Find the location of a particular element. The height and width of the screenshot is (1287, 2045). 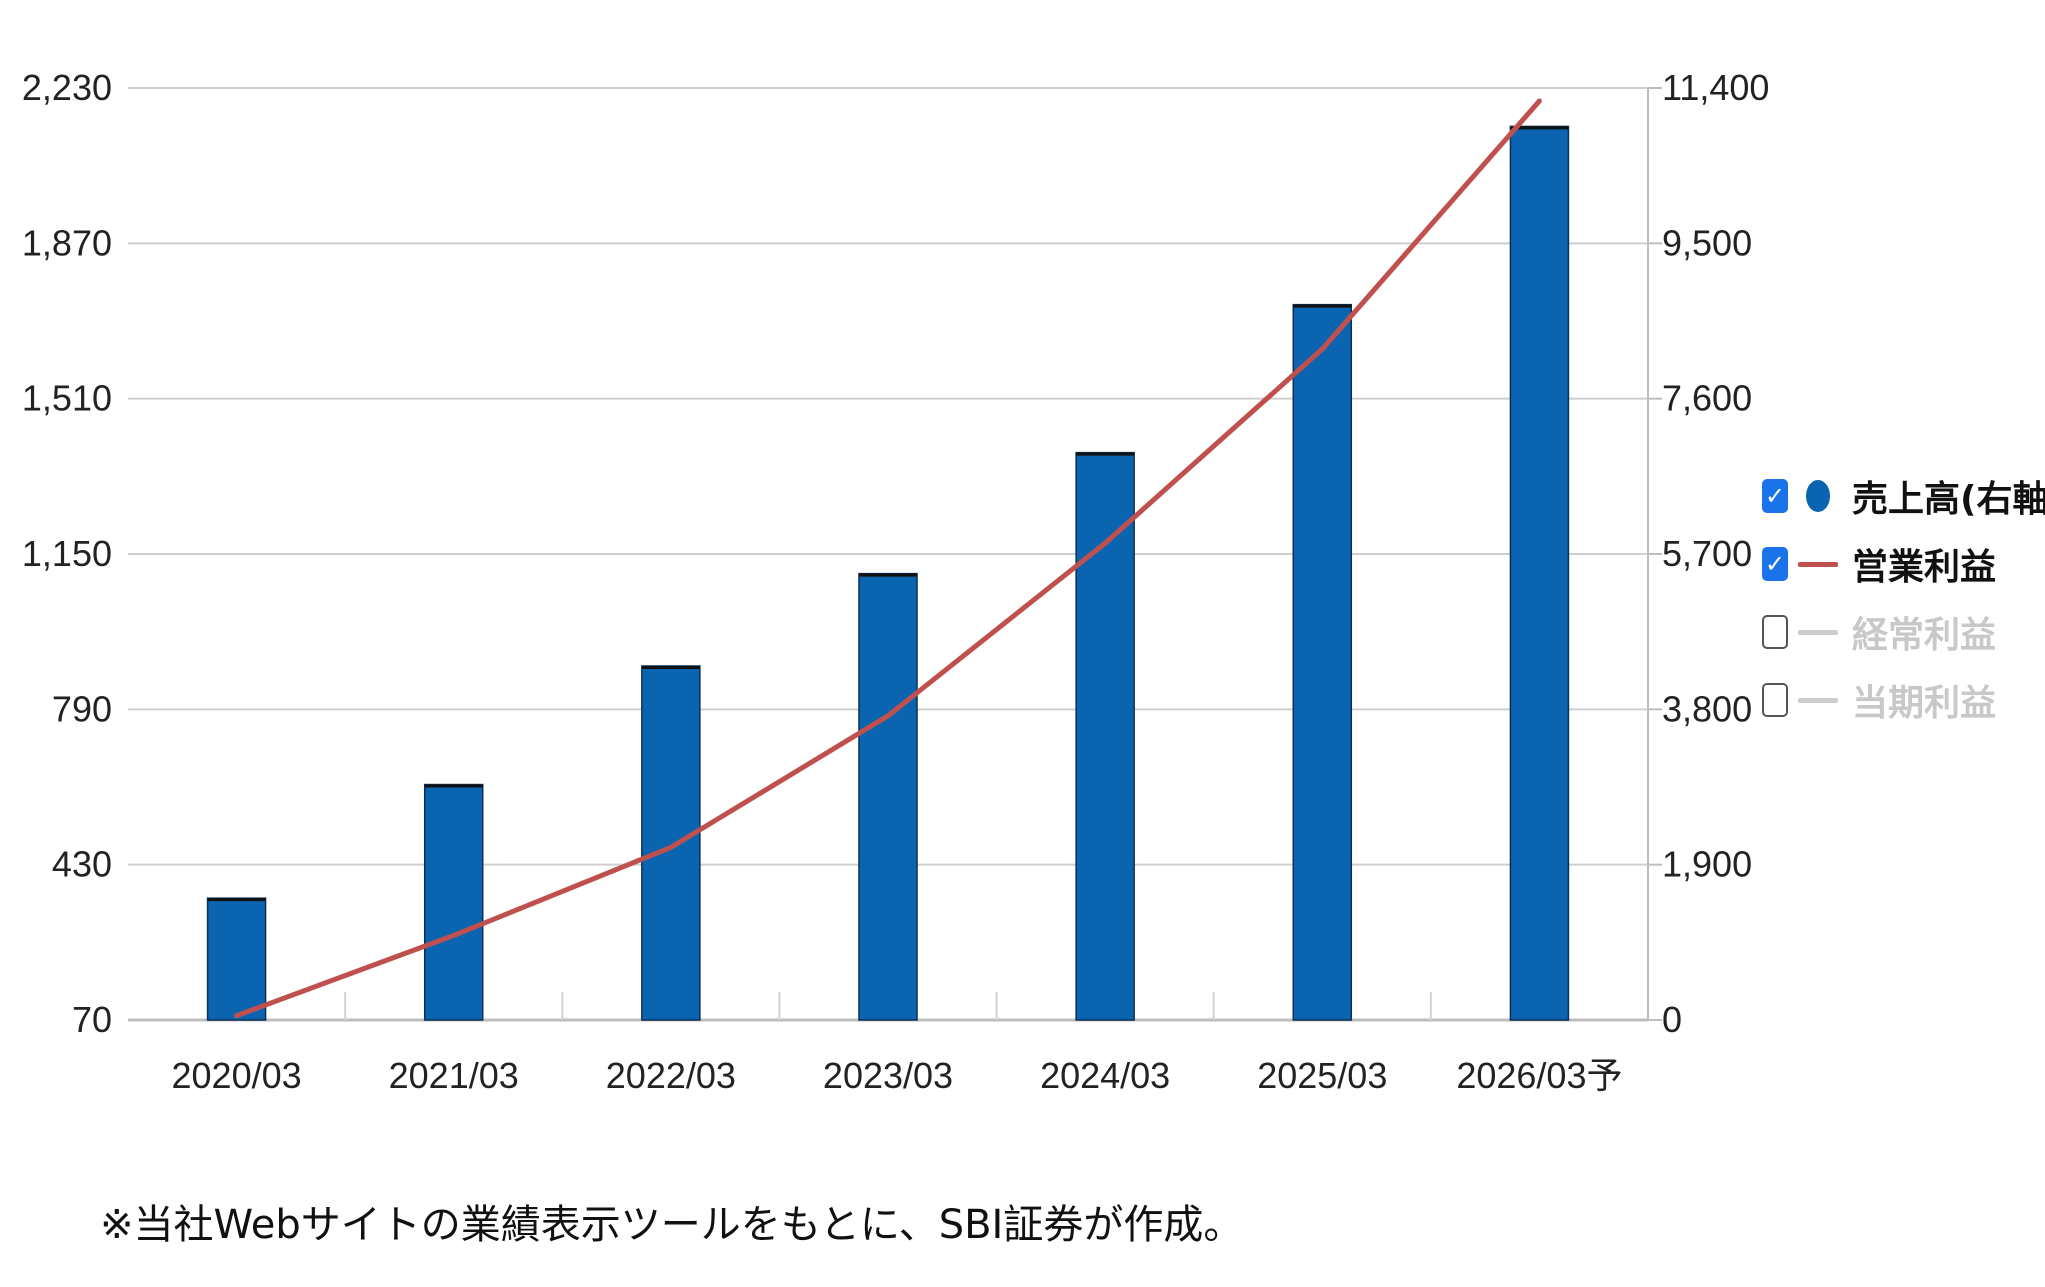

legend-label-sales: 売上高(右軸) is located at coordinates (1948, 499).